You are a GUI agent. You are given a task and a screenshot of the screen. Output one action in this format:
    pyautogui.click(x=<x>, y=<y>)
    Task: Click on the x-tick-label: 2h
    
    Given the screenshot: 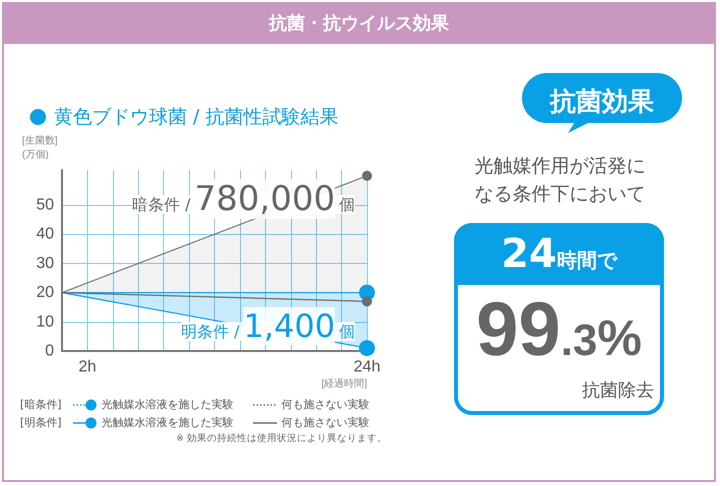 What is the action you would take?
    pyautogui.click(x=87, y=367)
    